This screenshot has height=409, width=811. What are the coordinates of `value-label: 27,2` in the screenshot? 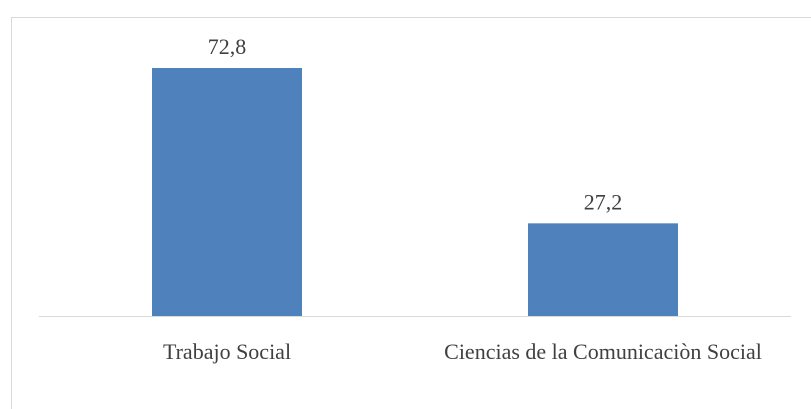 It's located at (603, 201).